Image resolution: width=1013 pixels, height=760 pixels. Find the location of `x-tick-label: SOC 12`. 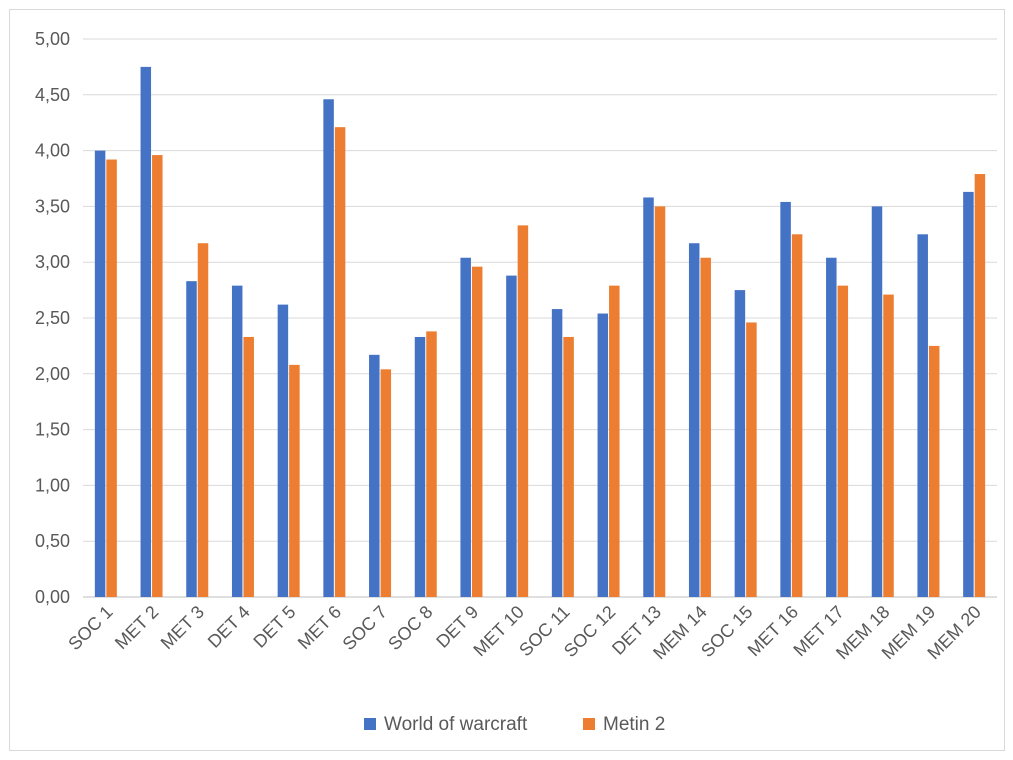

x-tick-label: SOC 12 is located at coordinates (589, 631).